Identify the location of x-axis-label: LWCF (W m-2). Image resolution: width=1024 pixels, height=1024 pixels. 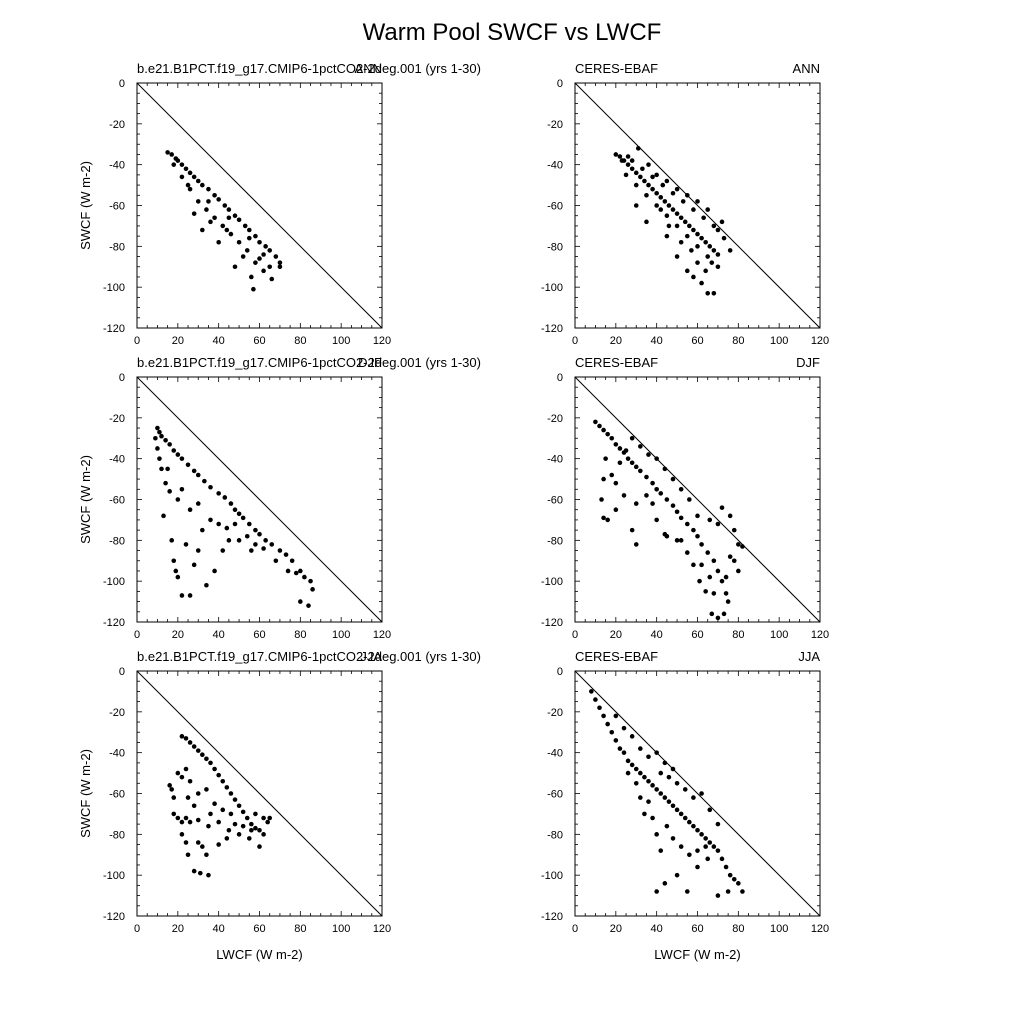
(259, 954).